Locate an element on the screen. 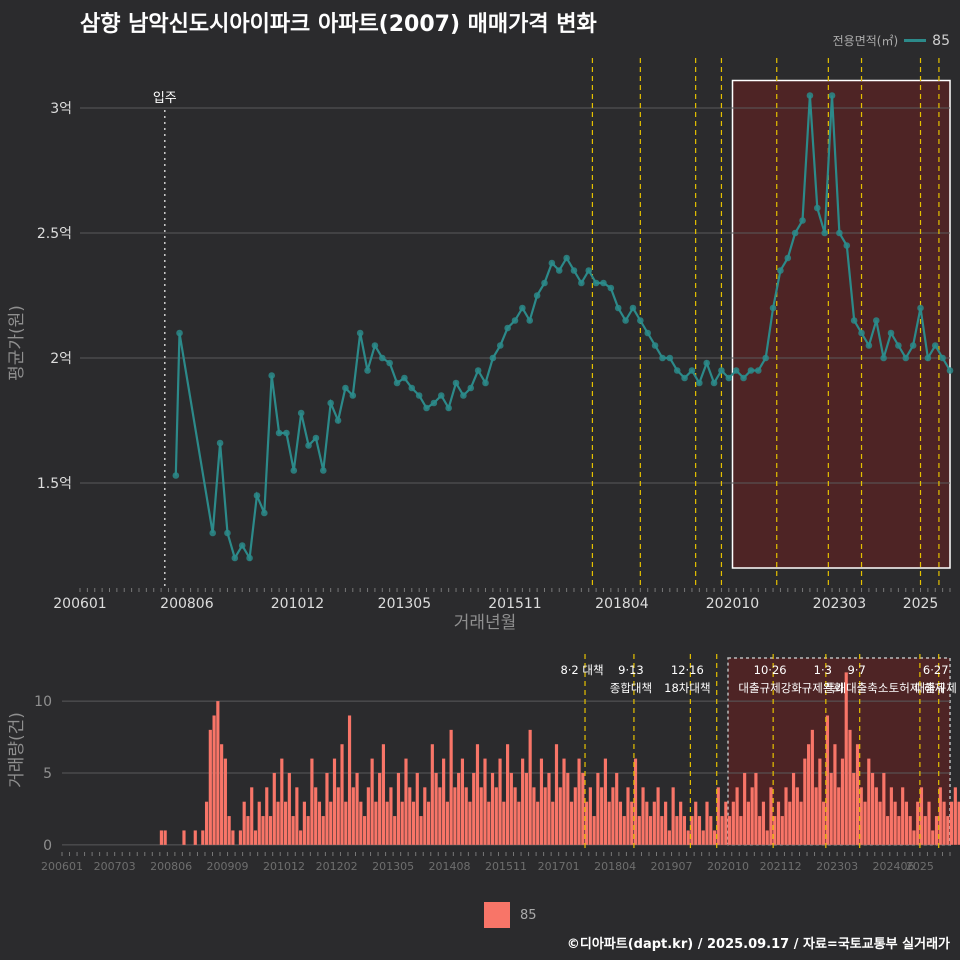 Image resolution: width=960 pixels, height=960 pixels. legend-bar-label: 85 is located at coordinates (528, 915).